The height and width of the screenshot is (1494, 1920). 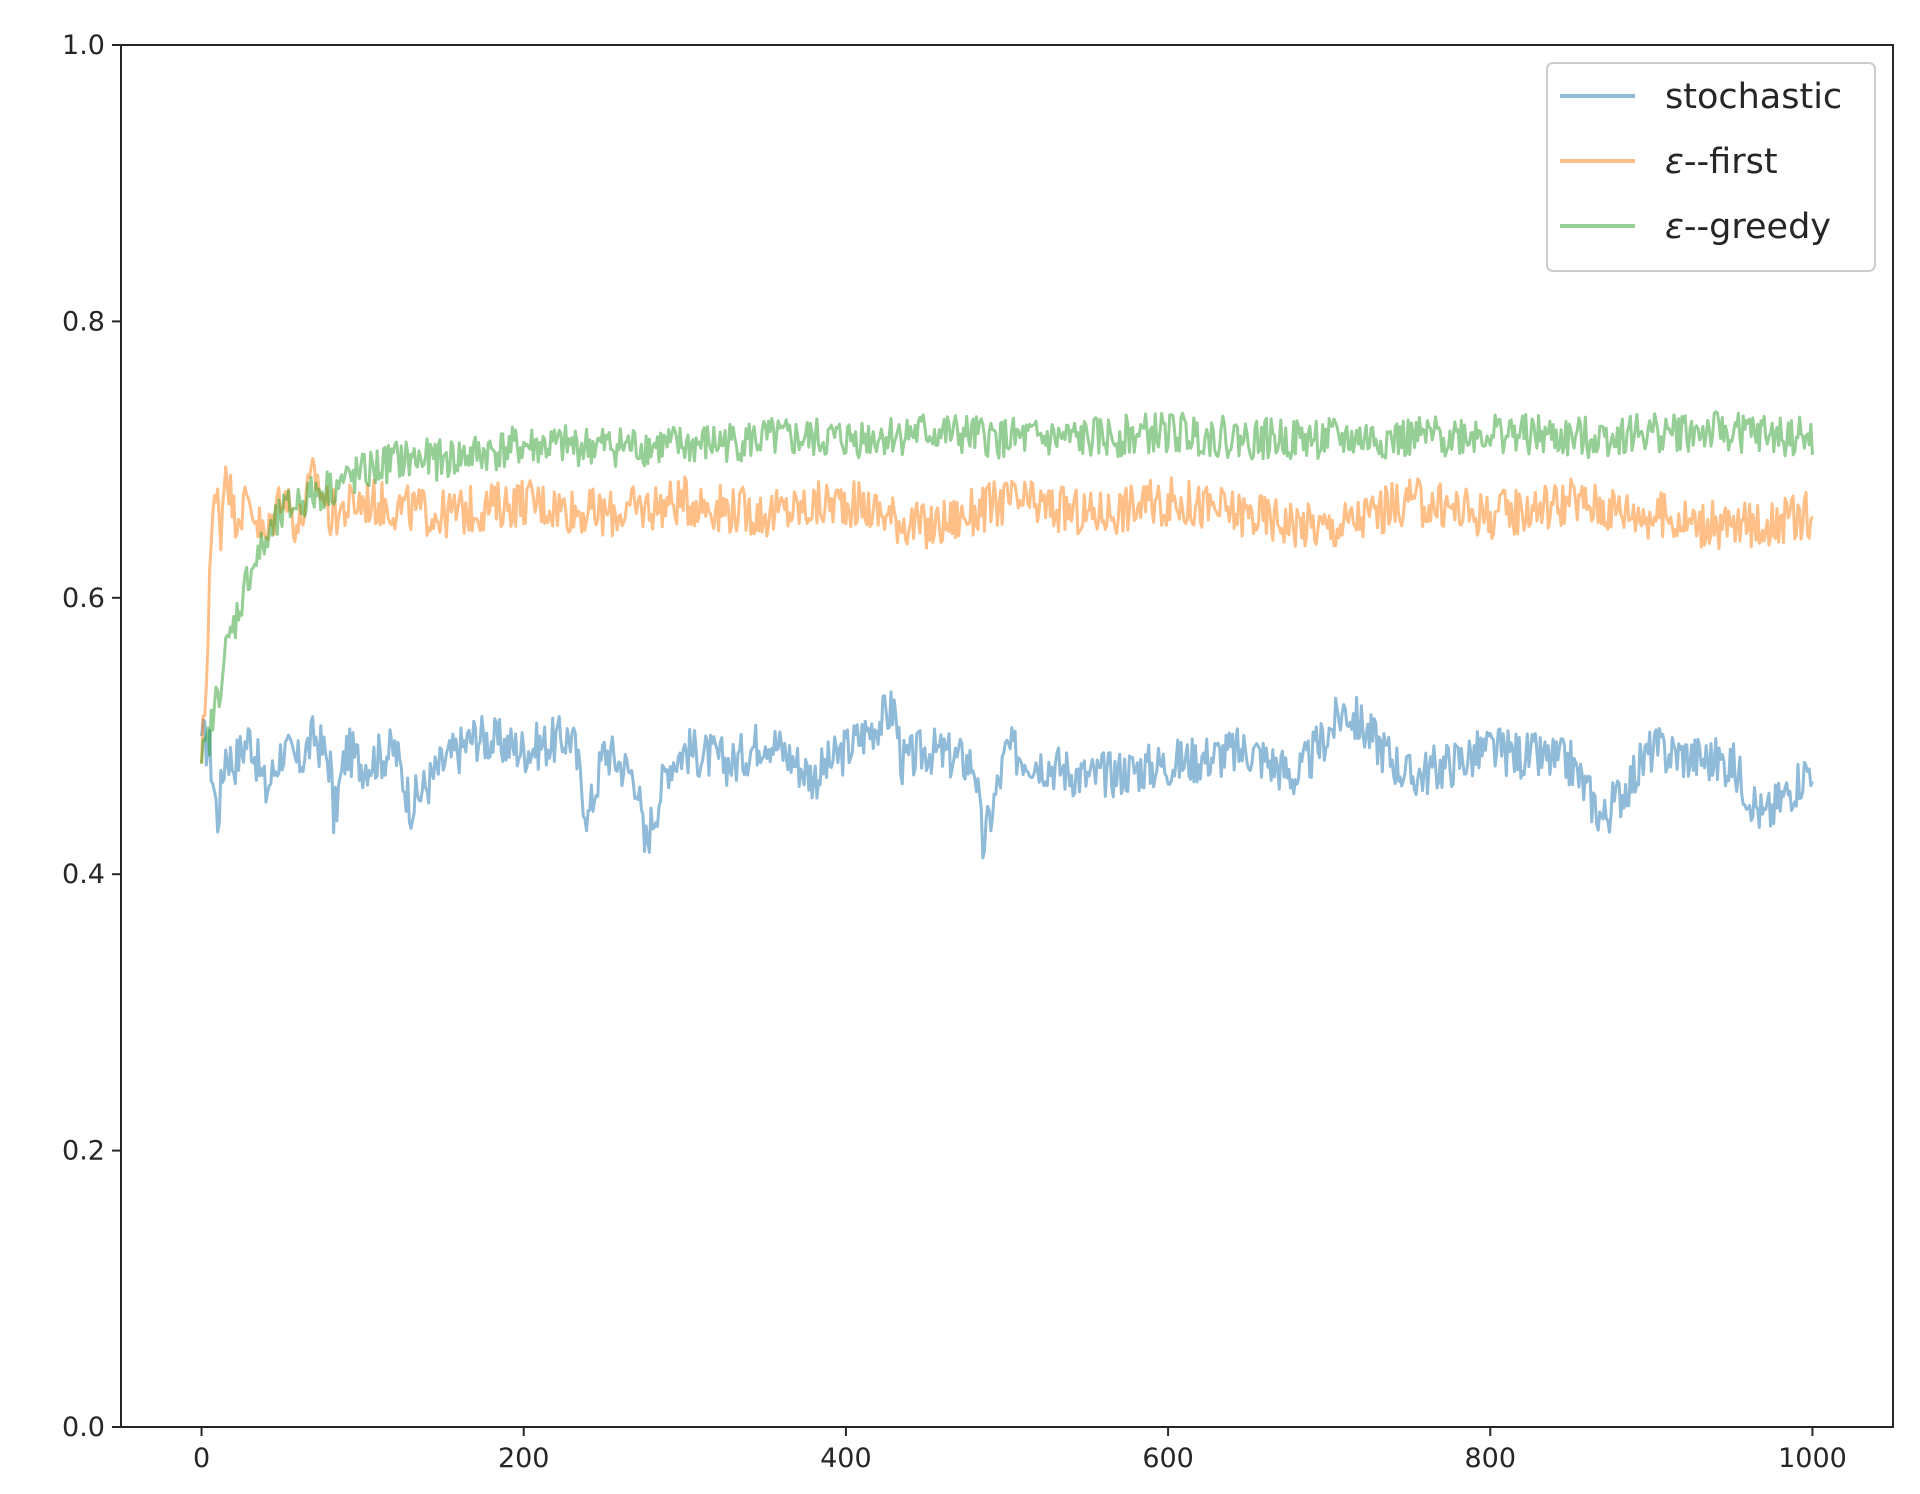 What do you see at coordinates (1748, 227) in the screenshot?
I see `legend-label: ε--greedy` at bounding box center [1748, 227].